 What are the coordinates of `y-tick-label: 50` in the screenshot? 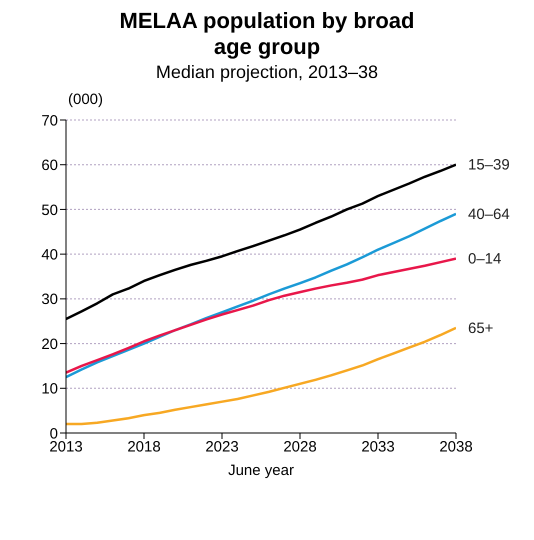 It's located at (49, 210).